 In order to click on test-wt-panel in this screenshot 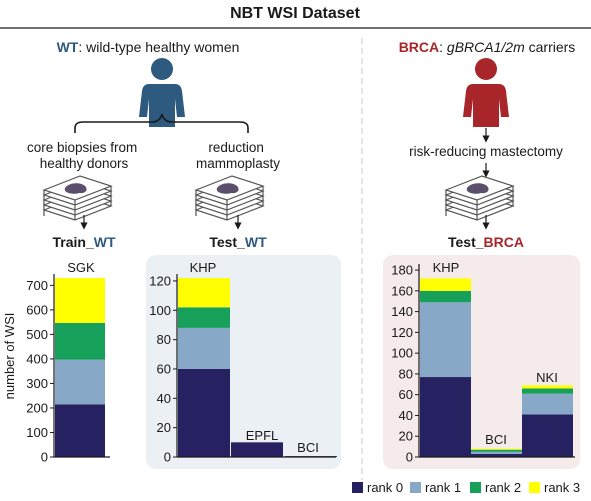, I will do `click(243, 362)`.